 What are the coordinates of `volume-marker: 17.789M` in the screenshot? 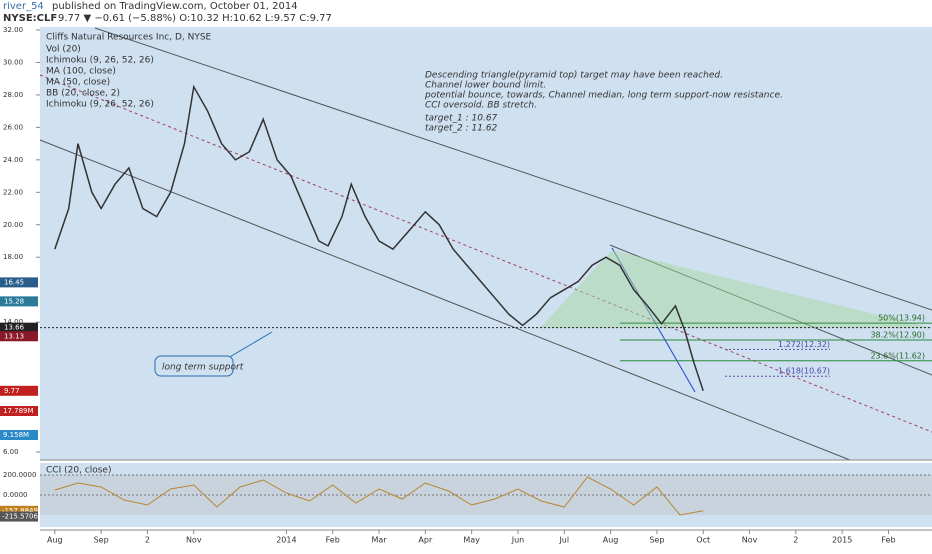 It's located at (18, 411).